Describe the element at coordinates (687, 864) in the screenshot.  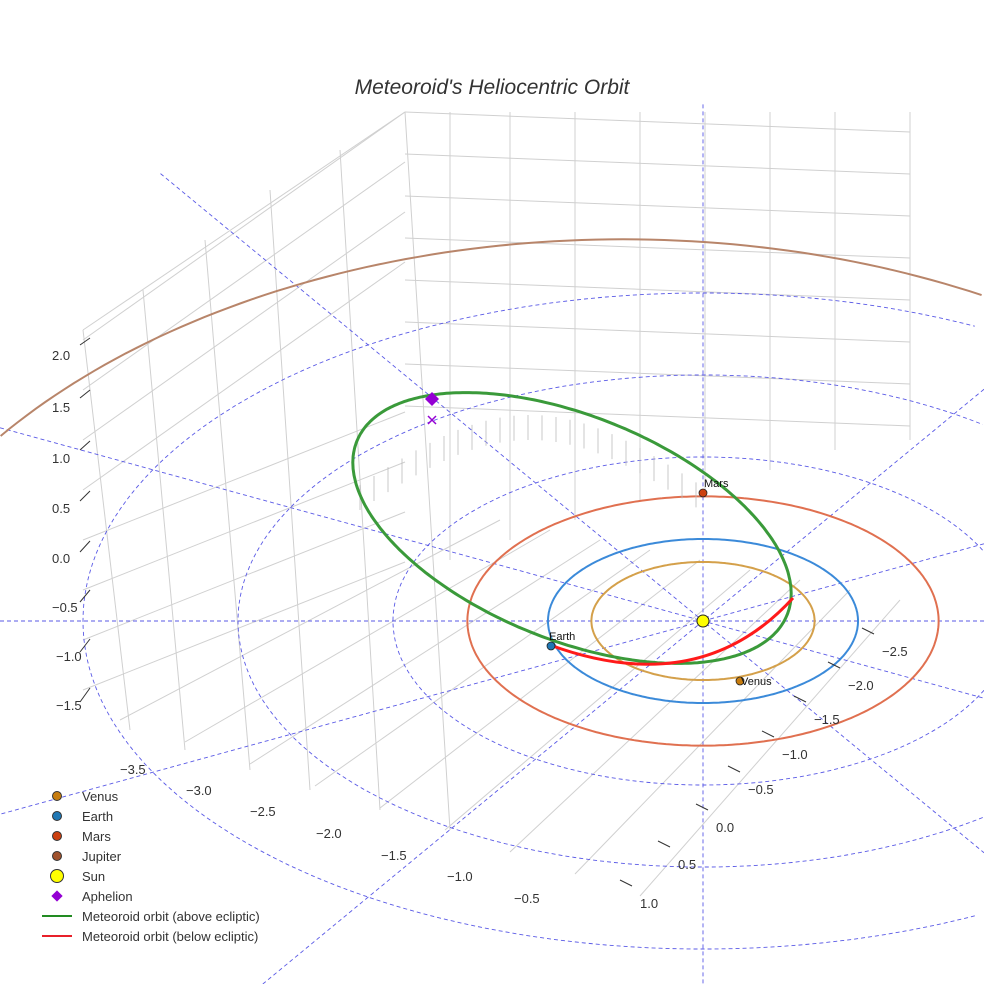
I see `y-tick-label: 0.5` at that location.